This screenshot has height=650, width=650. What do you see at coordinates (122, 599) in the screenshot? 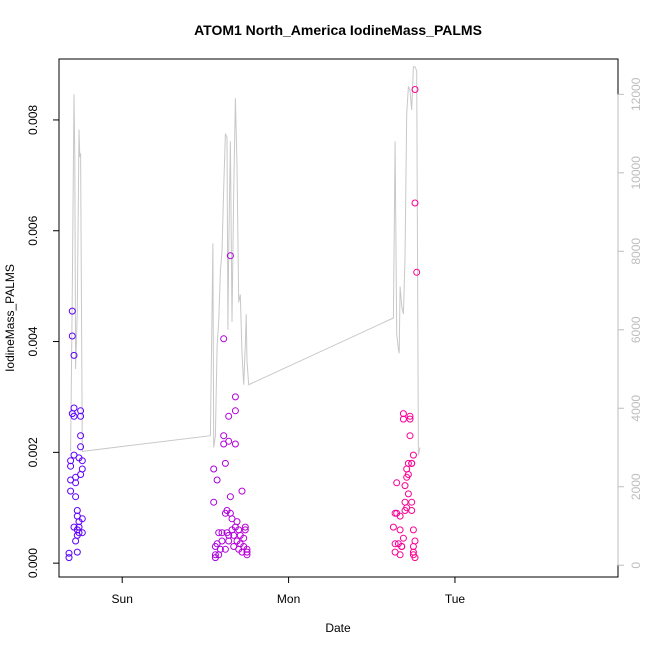
I see `x-tick-label: Sun` at bounding box center [122, 599].